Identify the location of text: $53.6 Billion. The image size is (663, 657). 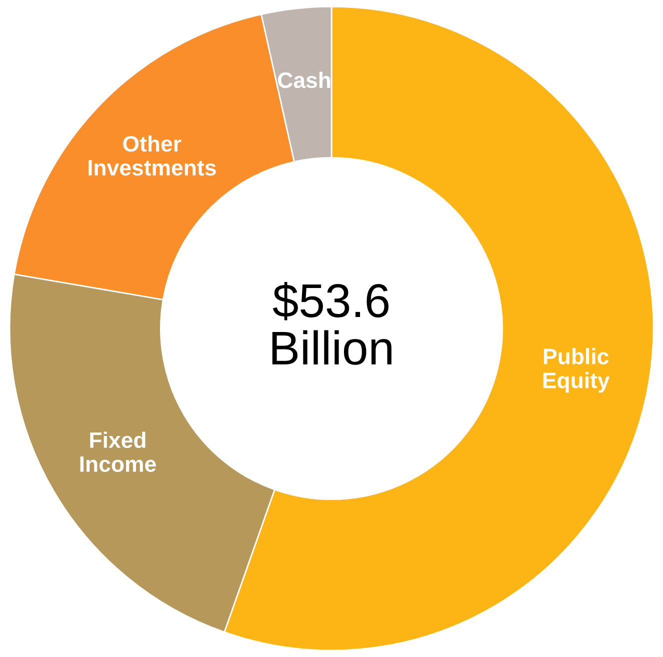
(332, 323).